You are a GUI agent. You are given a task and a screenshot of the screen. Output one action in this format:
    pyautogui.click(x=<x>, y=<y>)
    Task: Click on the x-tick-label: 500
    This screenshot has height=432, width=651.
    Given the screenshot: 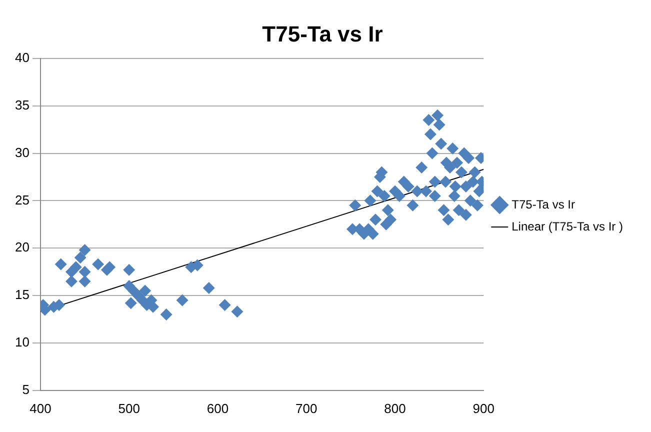 What is the action you would take?
    pyautogui.click(x=129, y=408)
    